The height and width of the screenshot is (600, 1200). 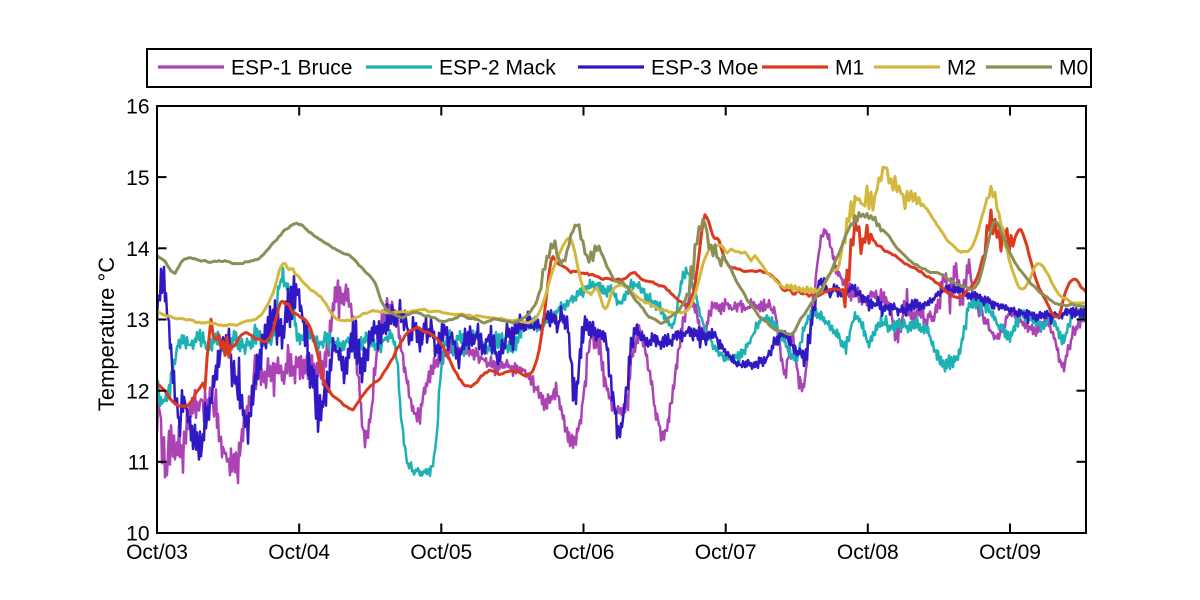 What do you see at coordinates (1010, 552) in the screenshot?
I see `svg-text: Oct/09` at bounding box center [1010, 552].